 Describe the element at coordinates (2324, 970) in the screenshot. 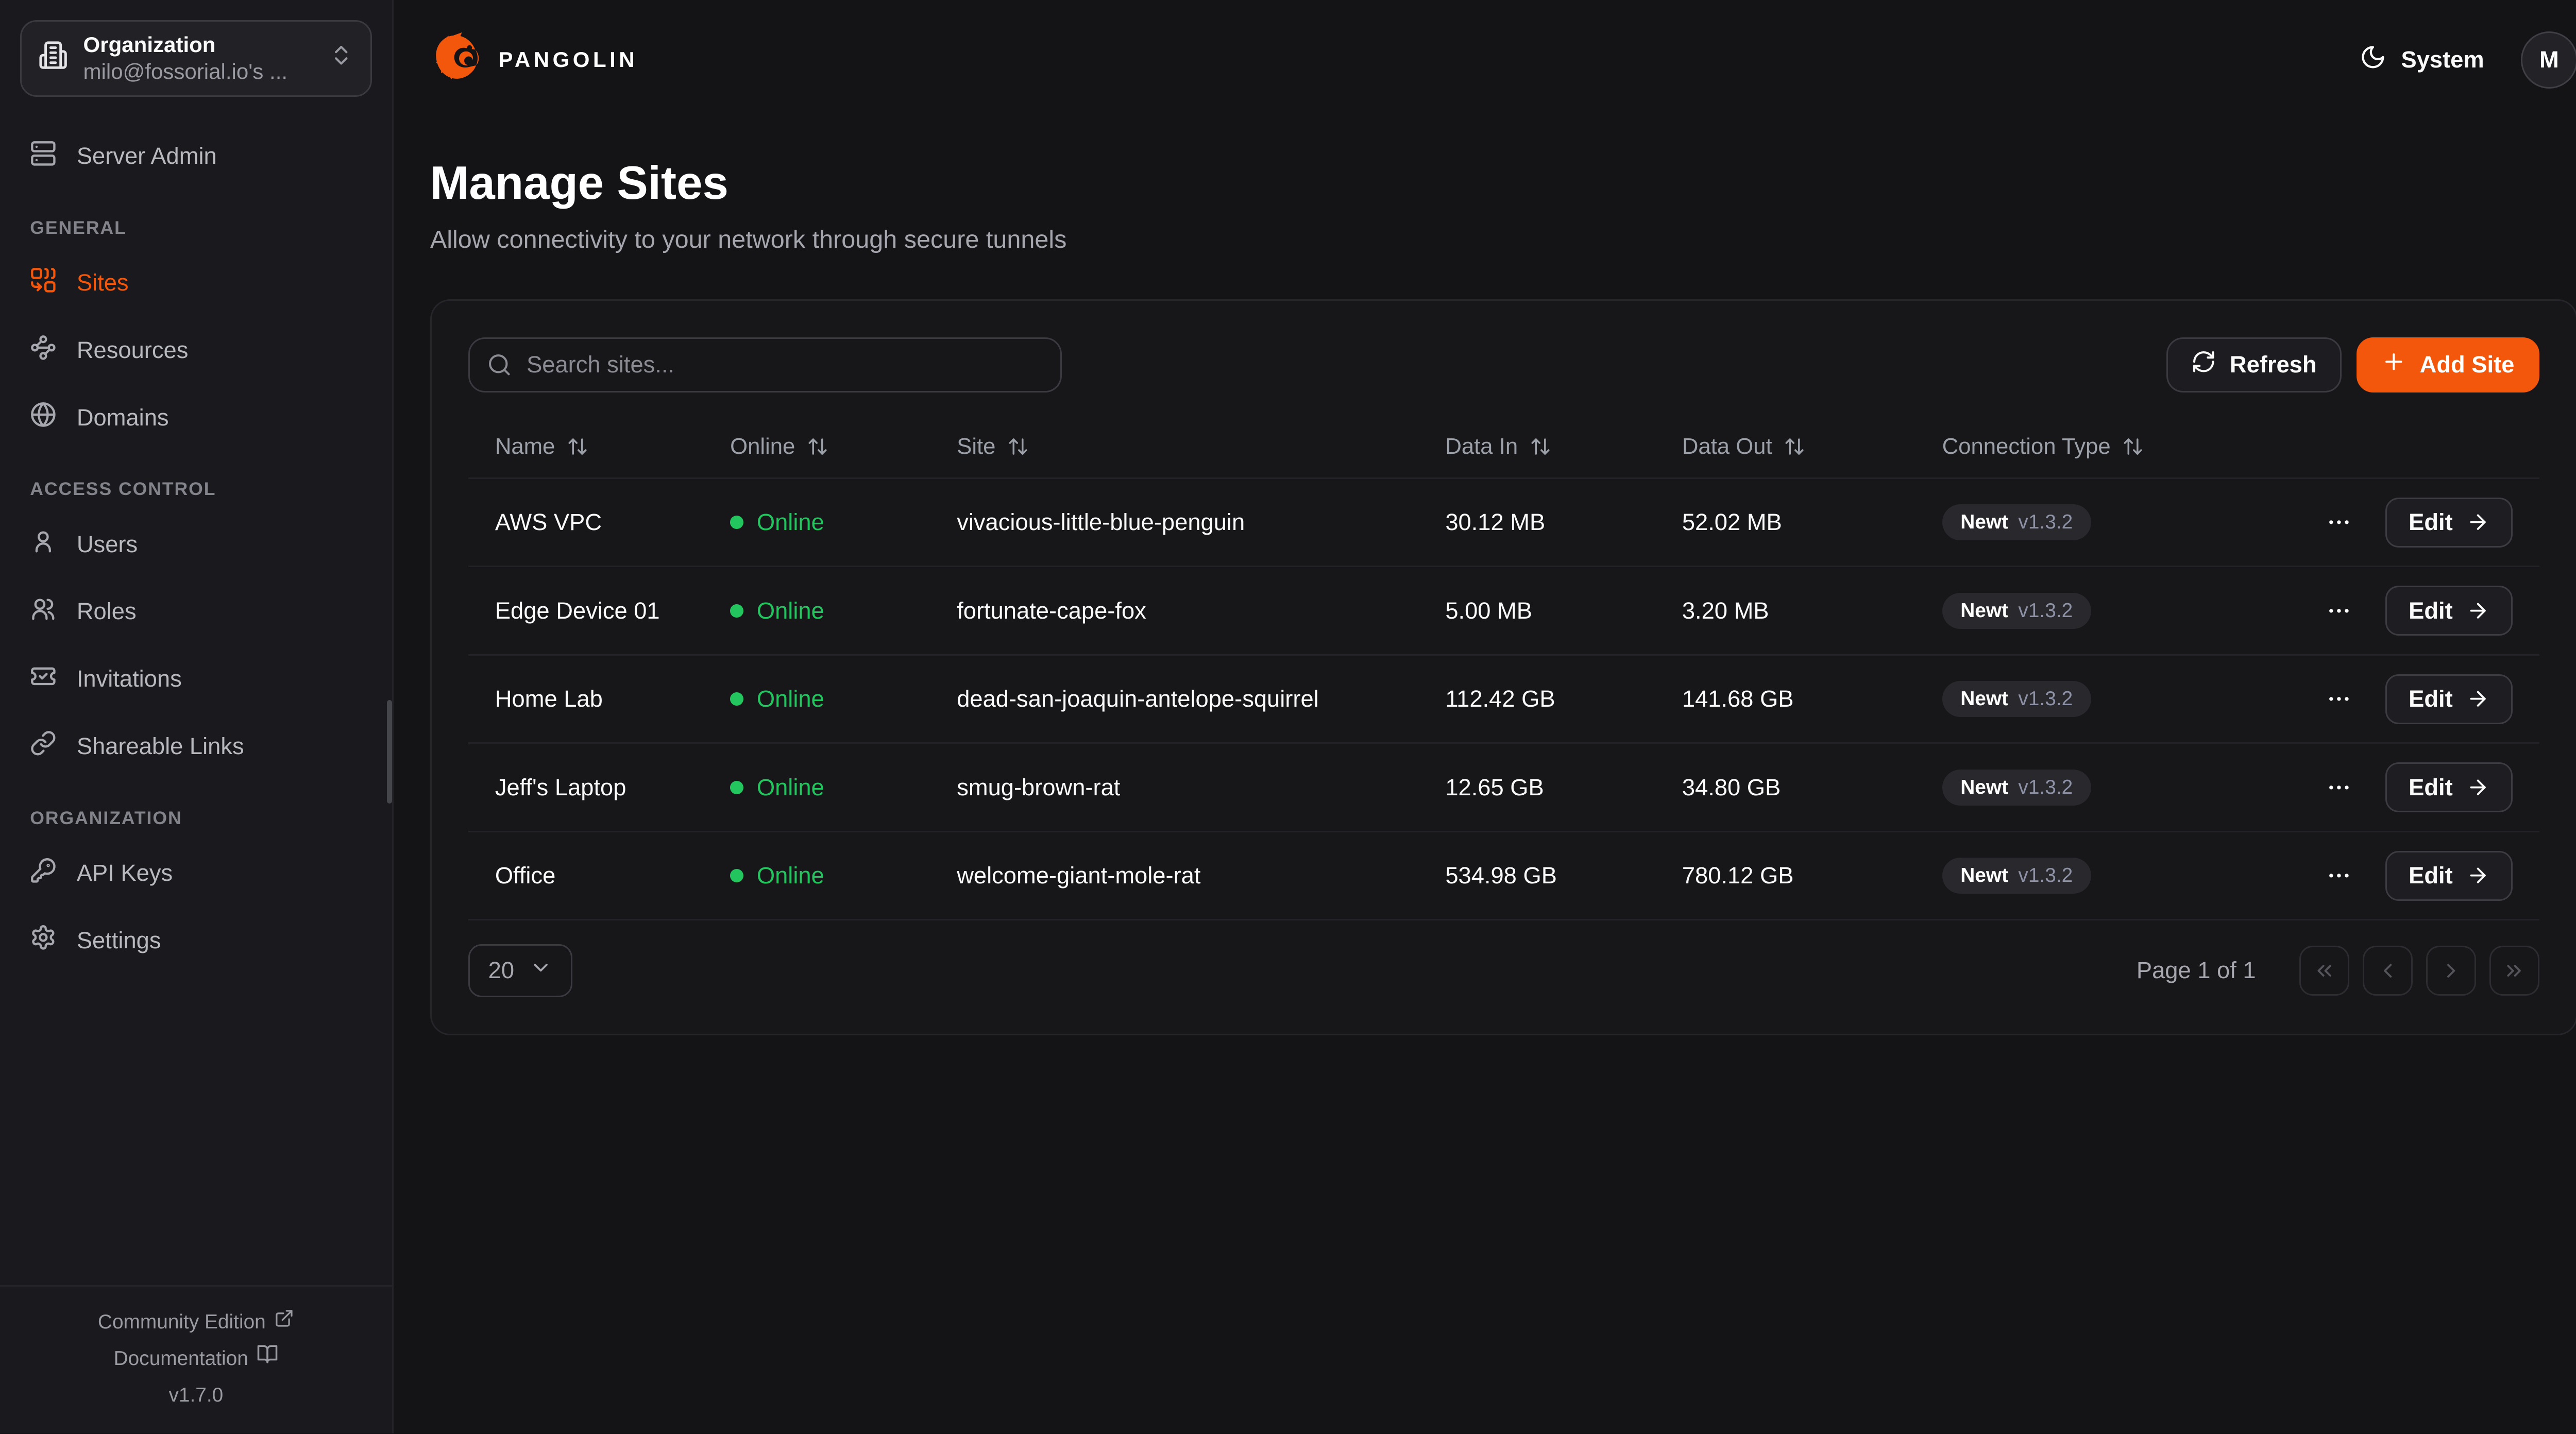

I see `first-page-button` at that location.